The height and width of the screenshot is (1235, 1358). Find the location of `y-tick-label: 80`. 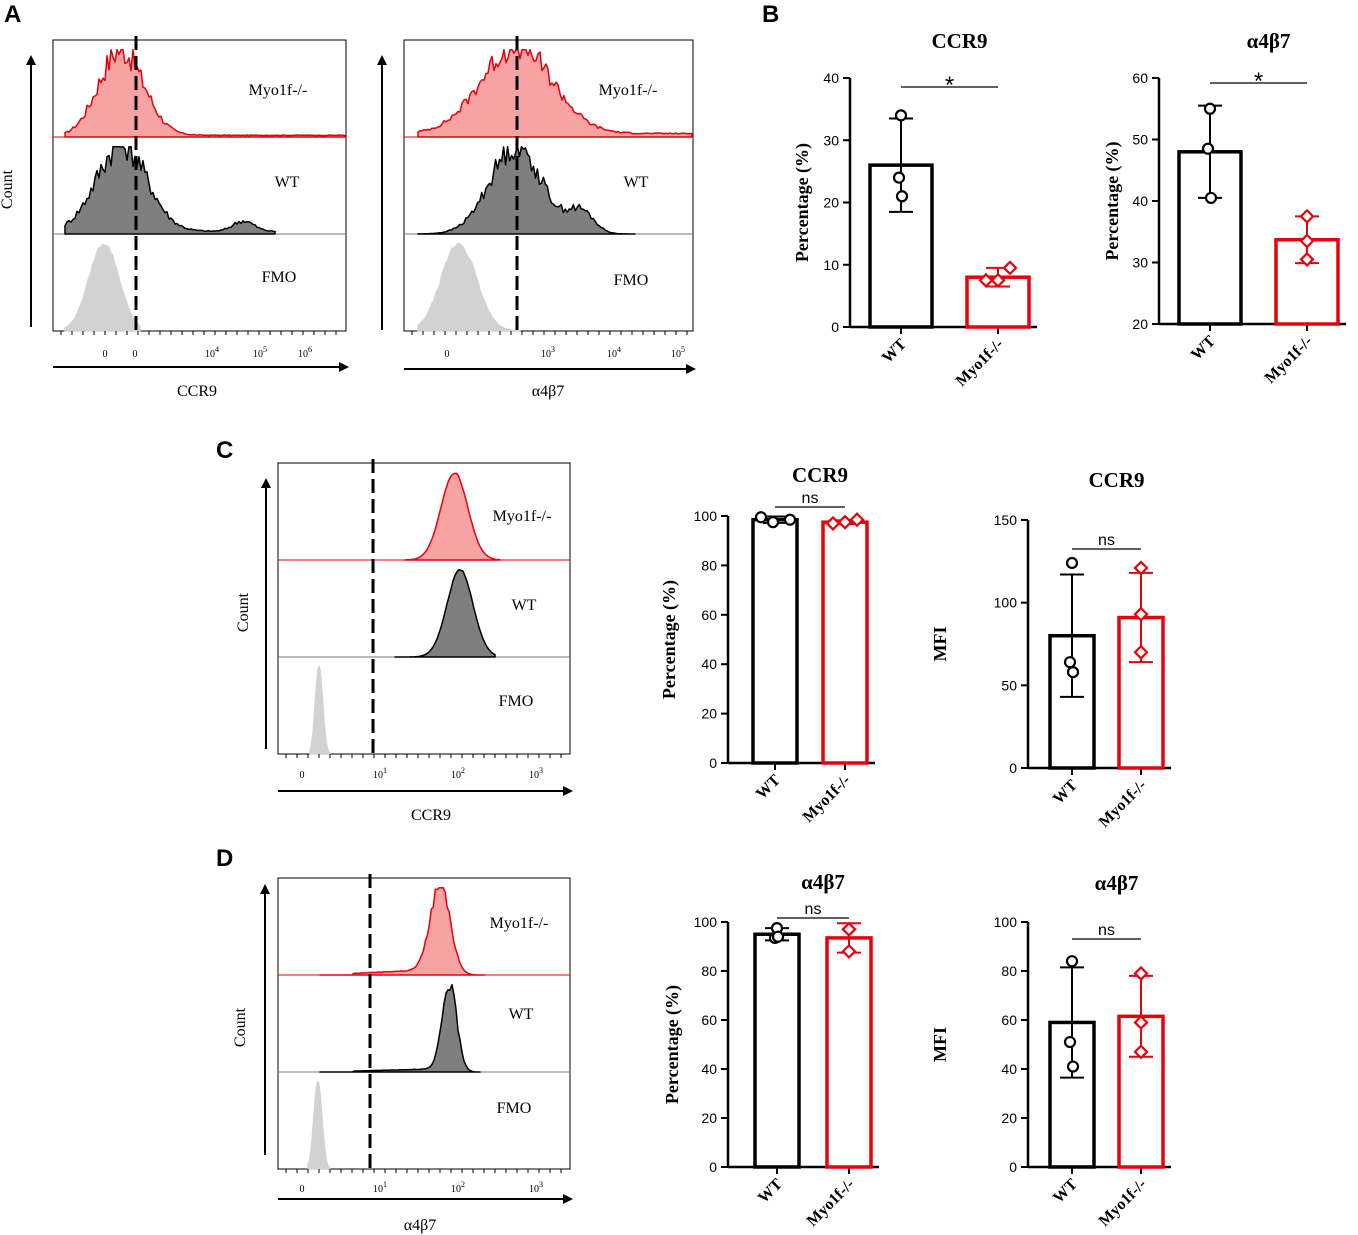

y-tick-label: 80 is located at coordinates (709, 565).